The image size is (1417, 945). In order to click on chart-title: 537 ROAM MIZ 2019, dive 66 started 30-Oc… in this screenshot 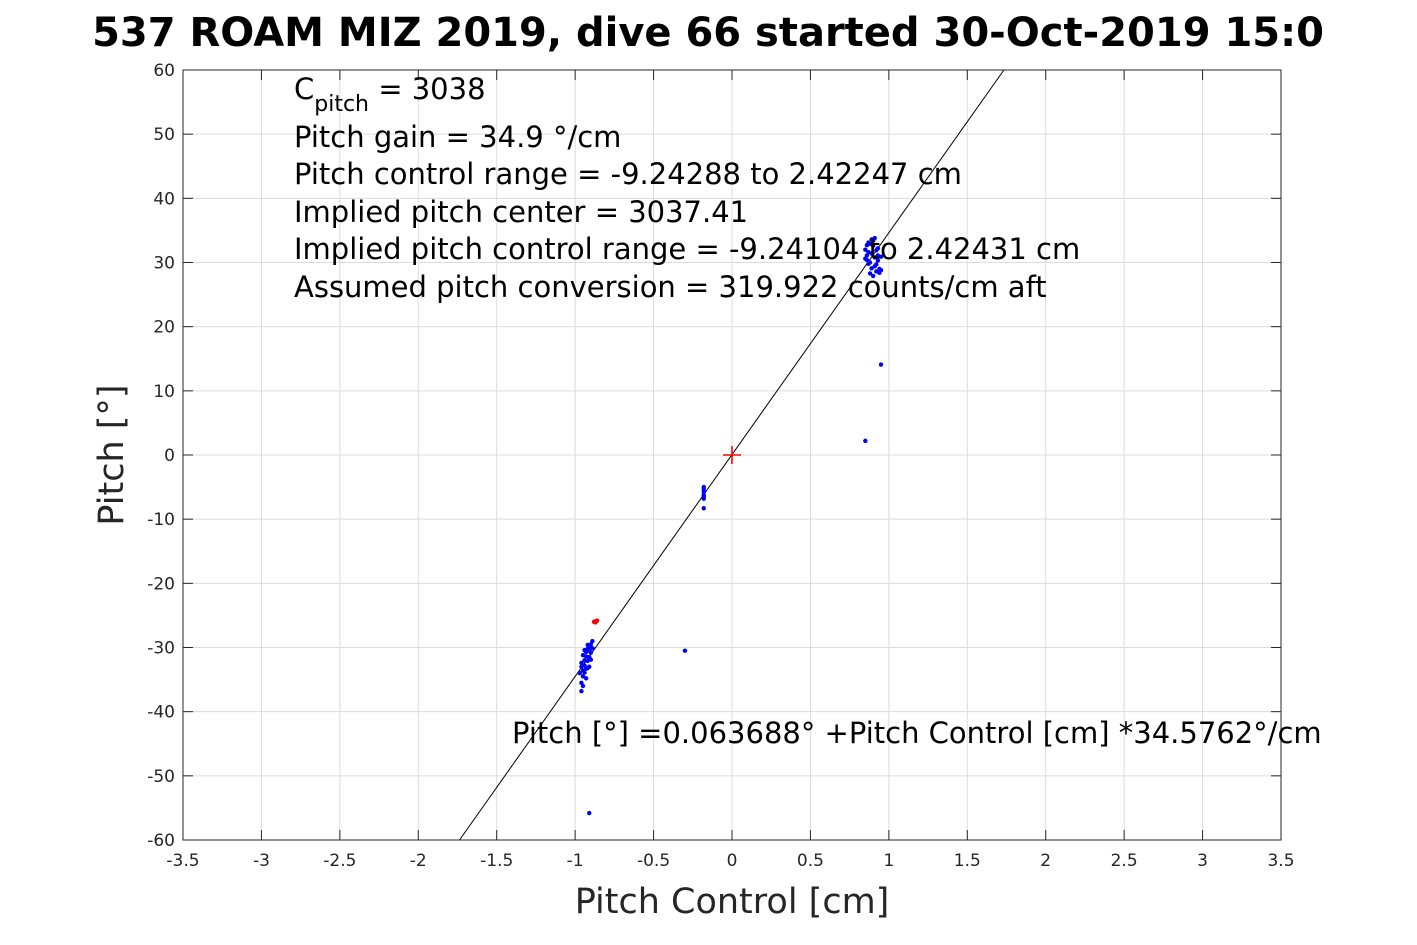, I will do `click(708, 33)`.